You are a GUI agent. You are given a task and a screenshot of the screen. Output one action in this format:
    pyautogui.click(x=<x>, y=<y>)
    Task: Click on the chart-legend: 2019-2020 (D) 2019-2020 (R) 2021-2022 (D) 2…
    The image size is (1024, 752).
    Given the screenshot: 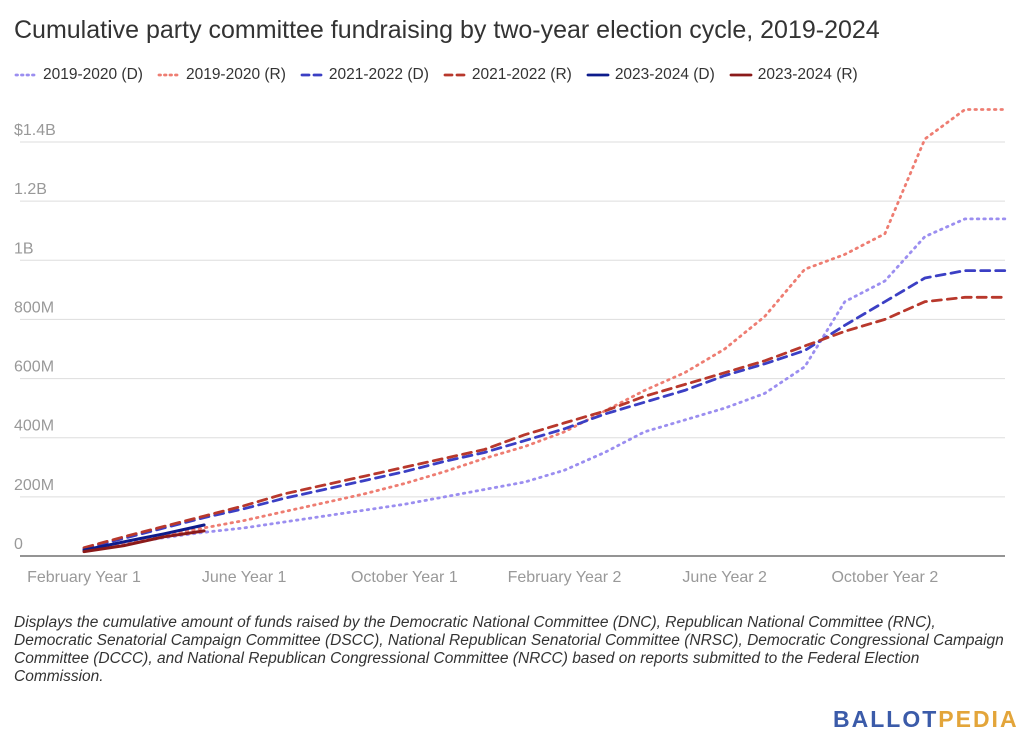 What is the action you would take?
    pyautogui.click(x=443, y=75)
    